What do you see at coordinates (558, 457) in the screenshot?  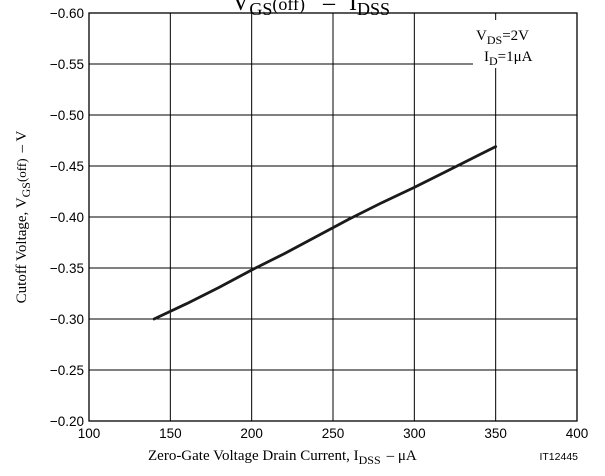 I see `figure-code: IT12445` at bounding box center [558, 457].